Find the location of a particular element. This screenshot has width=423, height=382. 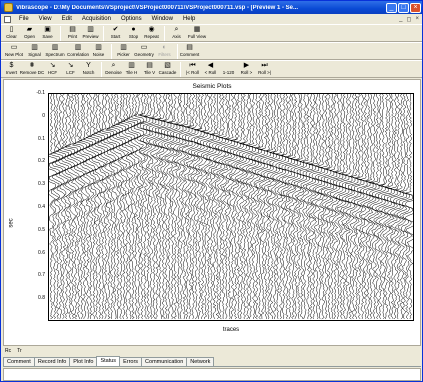

print-button: ▤ Print is located at coordinates (72, 32).